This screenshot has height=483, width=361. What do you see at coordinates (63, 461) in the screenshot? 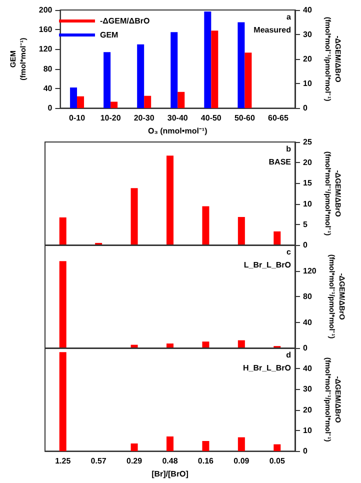
I see `x-tick-label: 1.25` at bounding box center [63, 461].